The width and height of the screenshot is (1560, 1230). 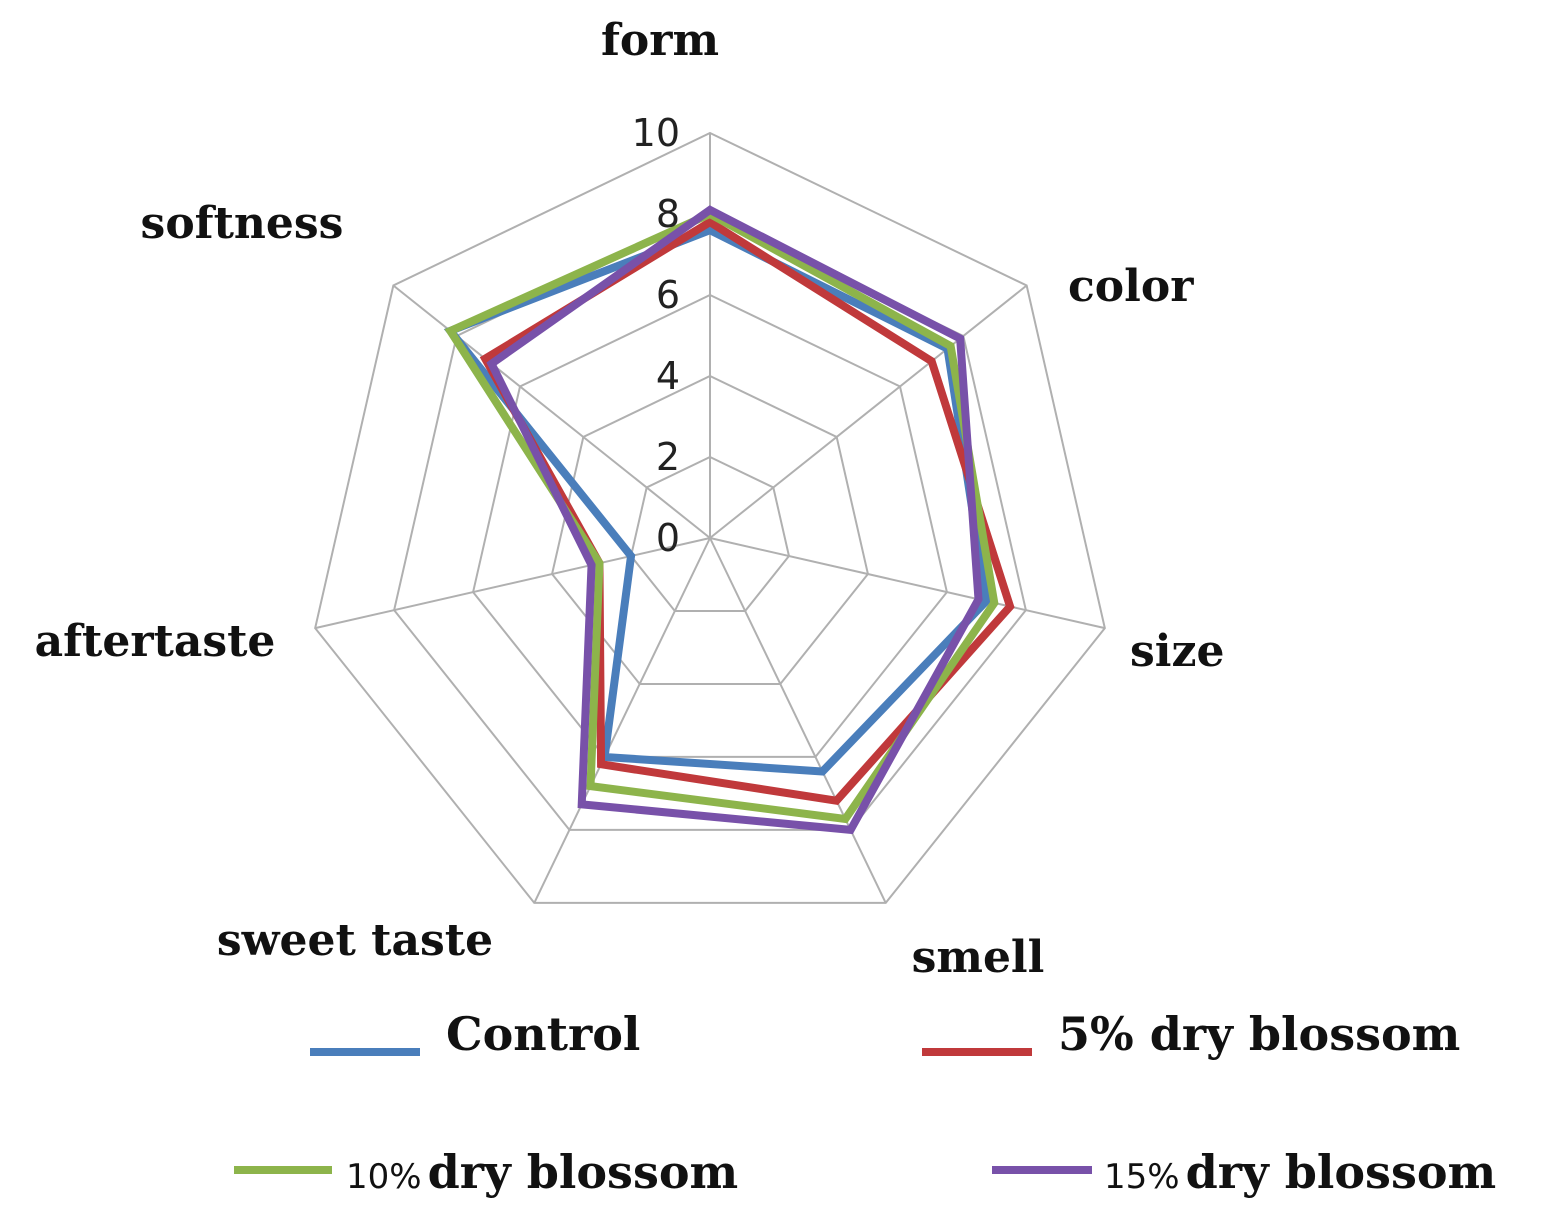 I want to click on tick-label: 2, so click(x=668, y=457).